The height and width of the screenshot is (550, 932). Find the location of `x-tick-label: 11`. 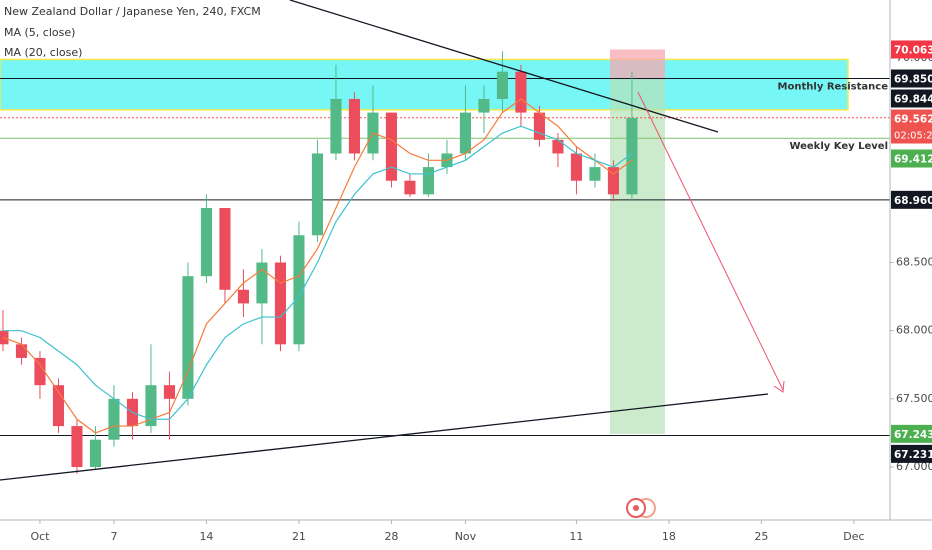

x-tick-label: 11 is located at coordinates (576, 536).